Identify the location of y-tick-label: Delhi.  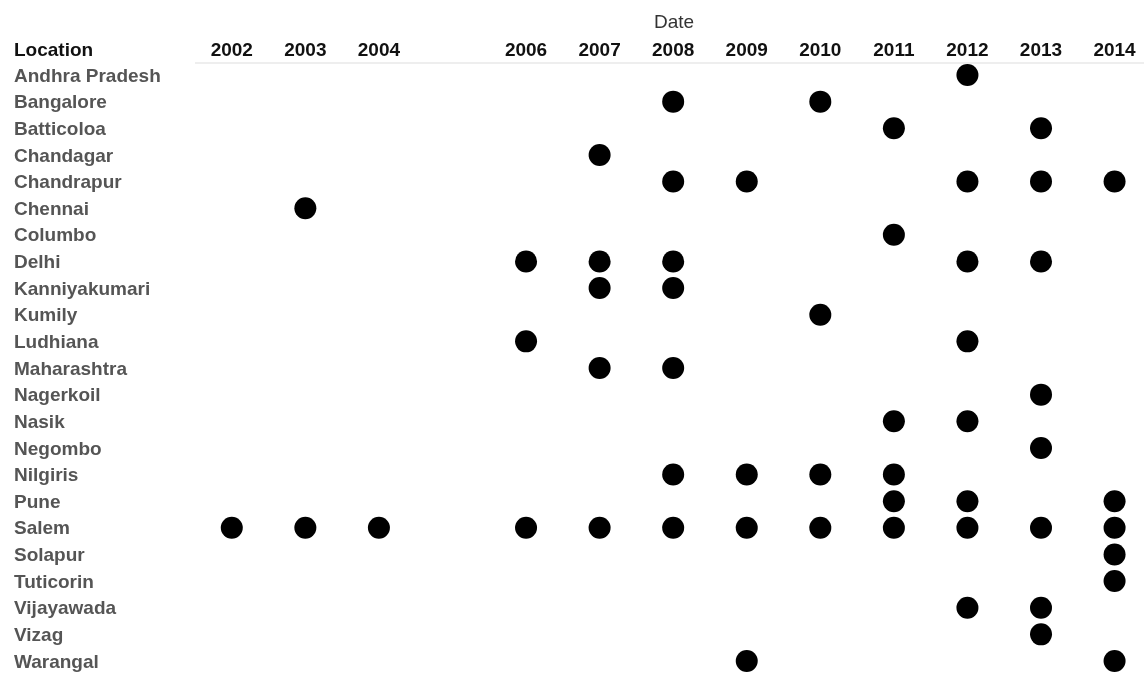
(37, 262).